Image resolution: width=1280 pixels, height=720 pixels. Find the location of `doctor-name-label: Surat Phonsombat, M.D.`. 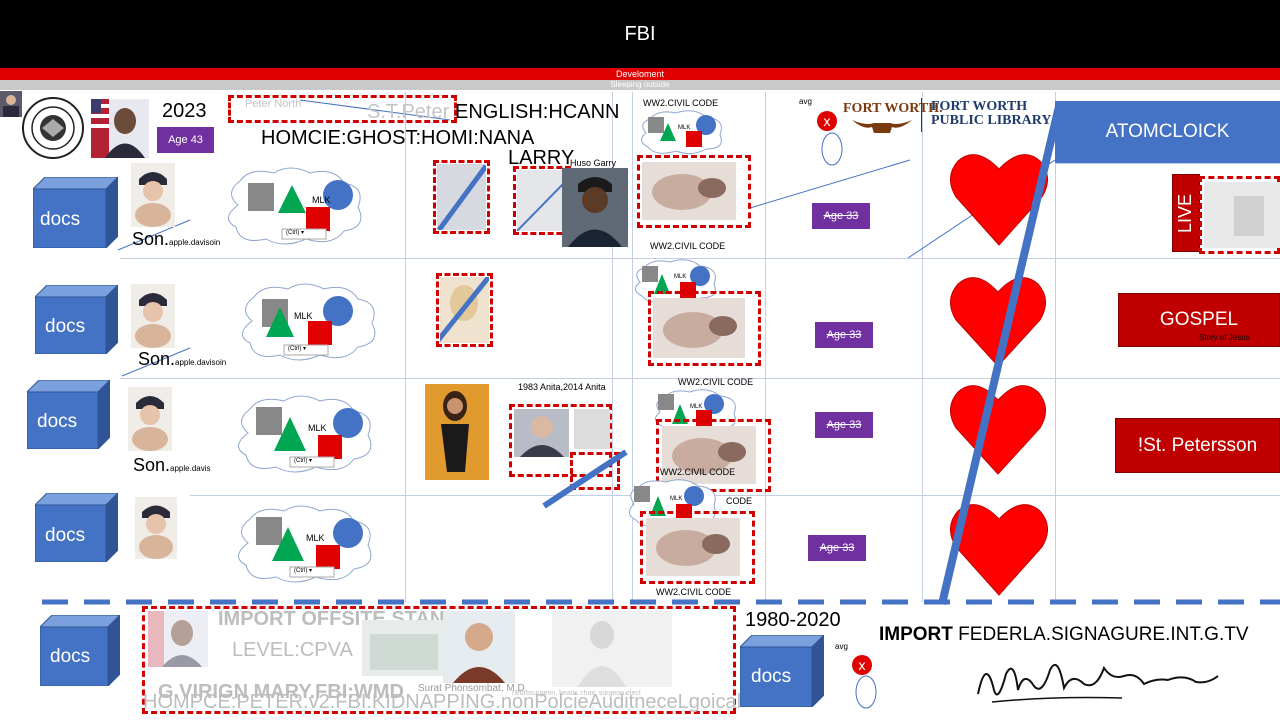

doctor-name-label: Surat Phonsombat, M.D. is located at coordinates (473, 688).